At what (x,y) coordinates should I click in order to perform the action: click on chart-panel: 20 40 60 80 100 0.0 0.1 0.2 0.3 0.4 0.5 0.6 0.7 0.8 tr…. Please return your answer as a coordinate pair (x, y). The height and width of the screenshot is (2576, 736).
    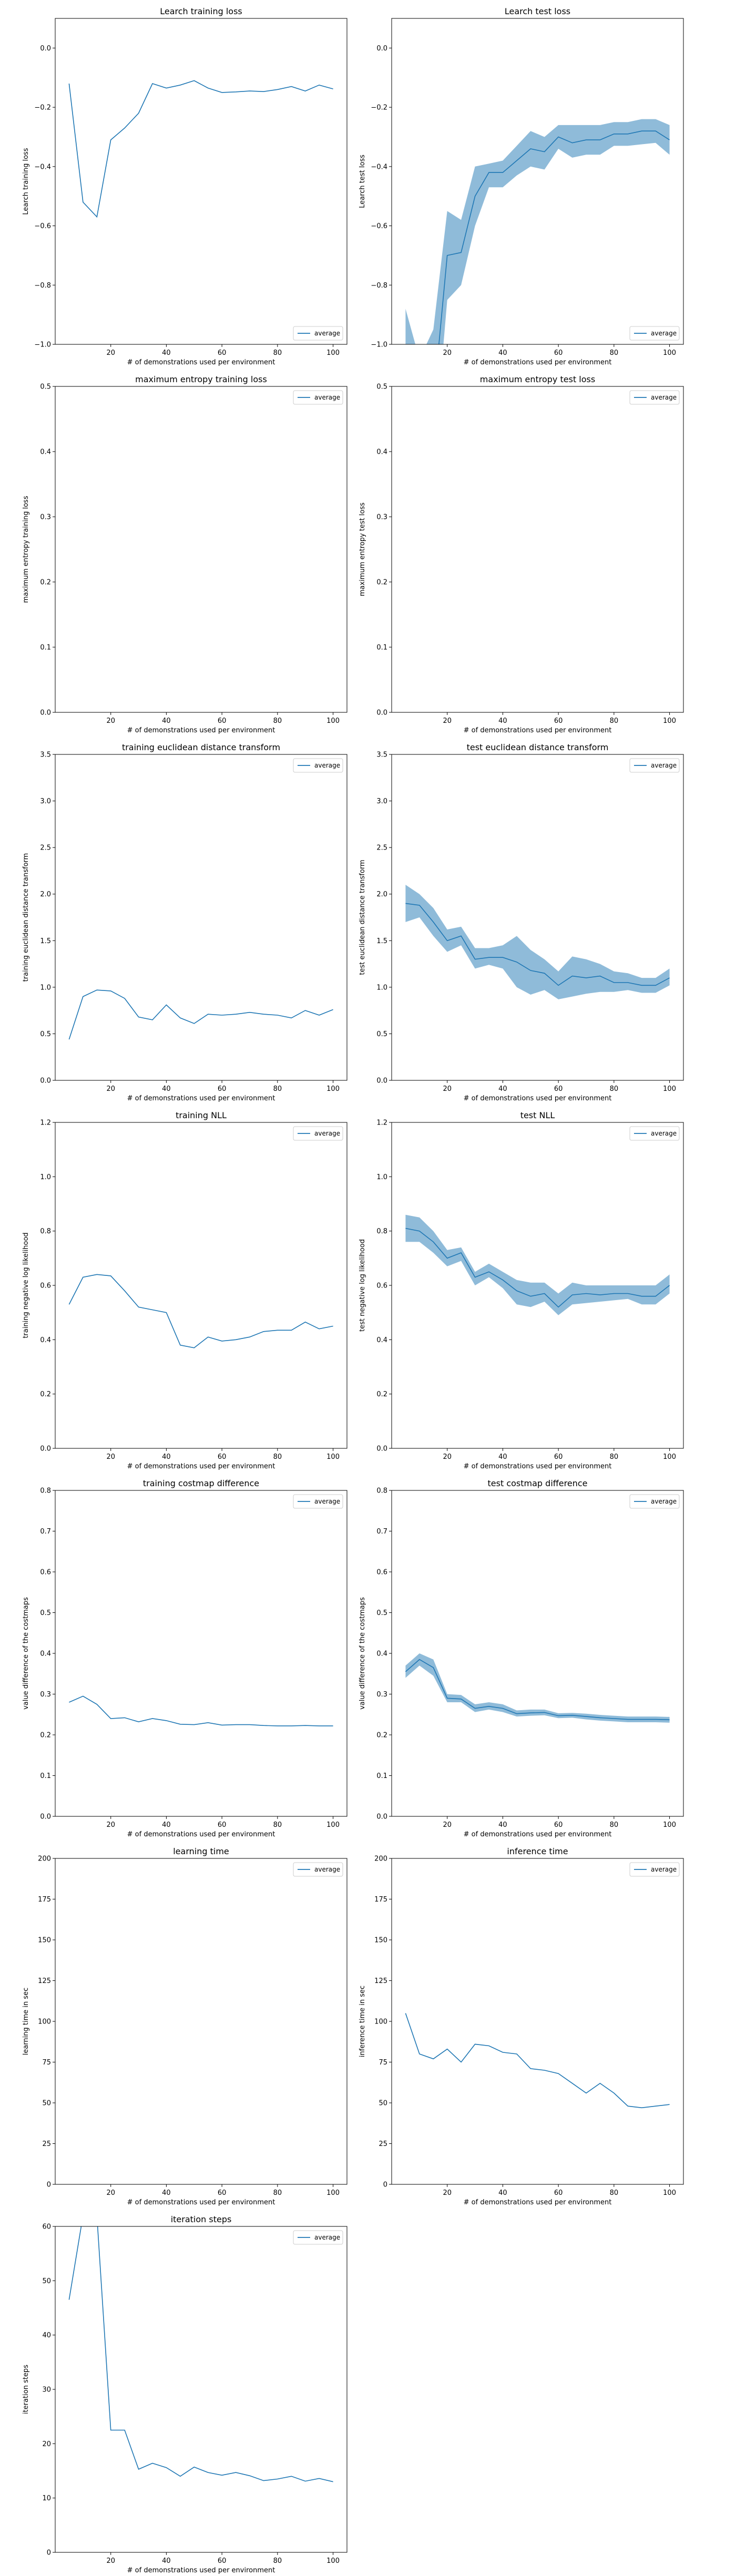
    Looking at the image, I should click on (184, 1658).